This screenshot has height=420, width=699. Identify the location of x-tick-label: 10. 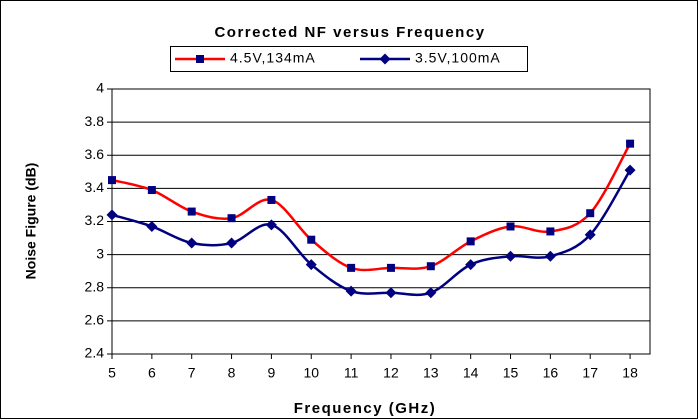
(311, 373).